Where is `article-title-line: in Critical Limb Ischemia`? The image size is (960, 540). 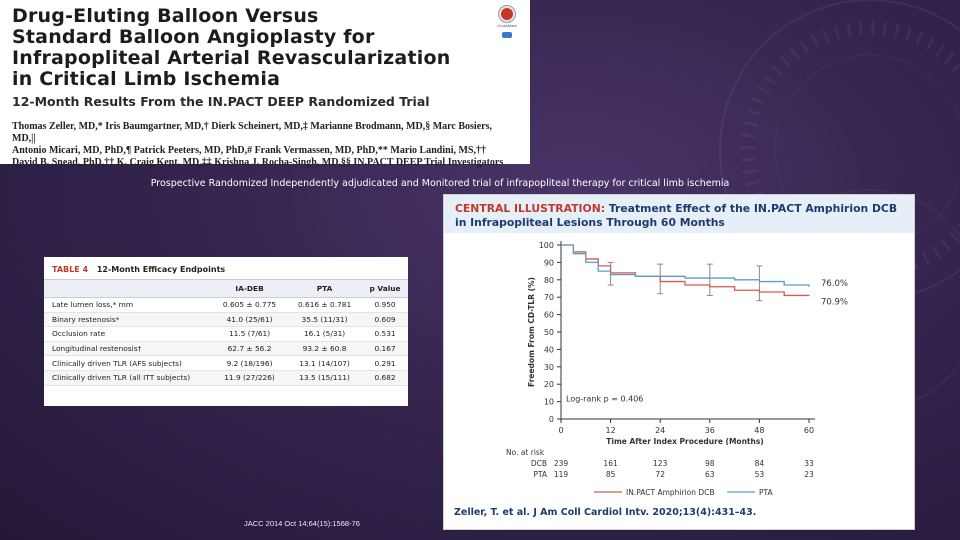
article-title-line: in Critical Limb Ischemia is located at coordinates (146, 79).